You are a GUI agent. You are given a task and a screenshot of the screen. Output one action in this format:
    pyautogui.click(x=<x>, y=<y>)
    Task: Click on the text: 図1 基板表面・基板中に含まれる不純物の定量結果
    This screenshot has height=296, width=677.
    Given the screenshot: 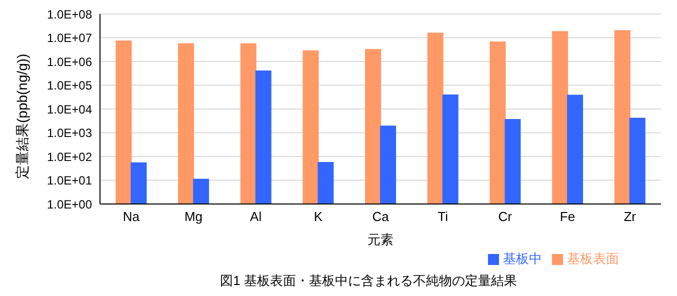 What is the action you would take?
    pyautogui.click(x=368, y=281)
    